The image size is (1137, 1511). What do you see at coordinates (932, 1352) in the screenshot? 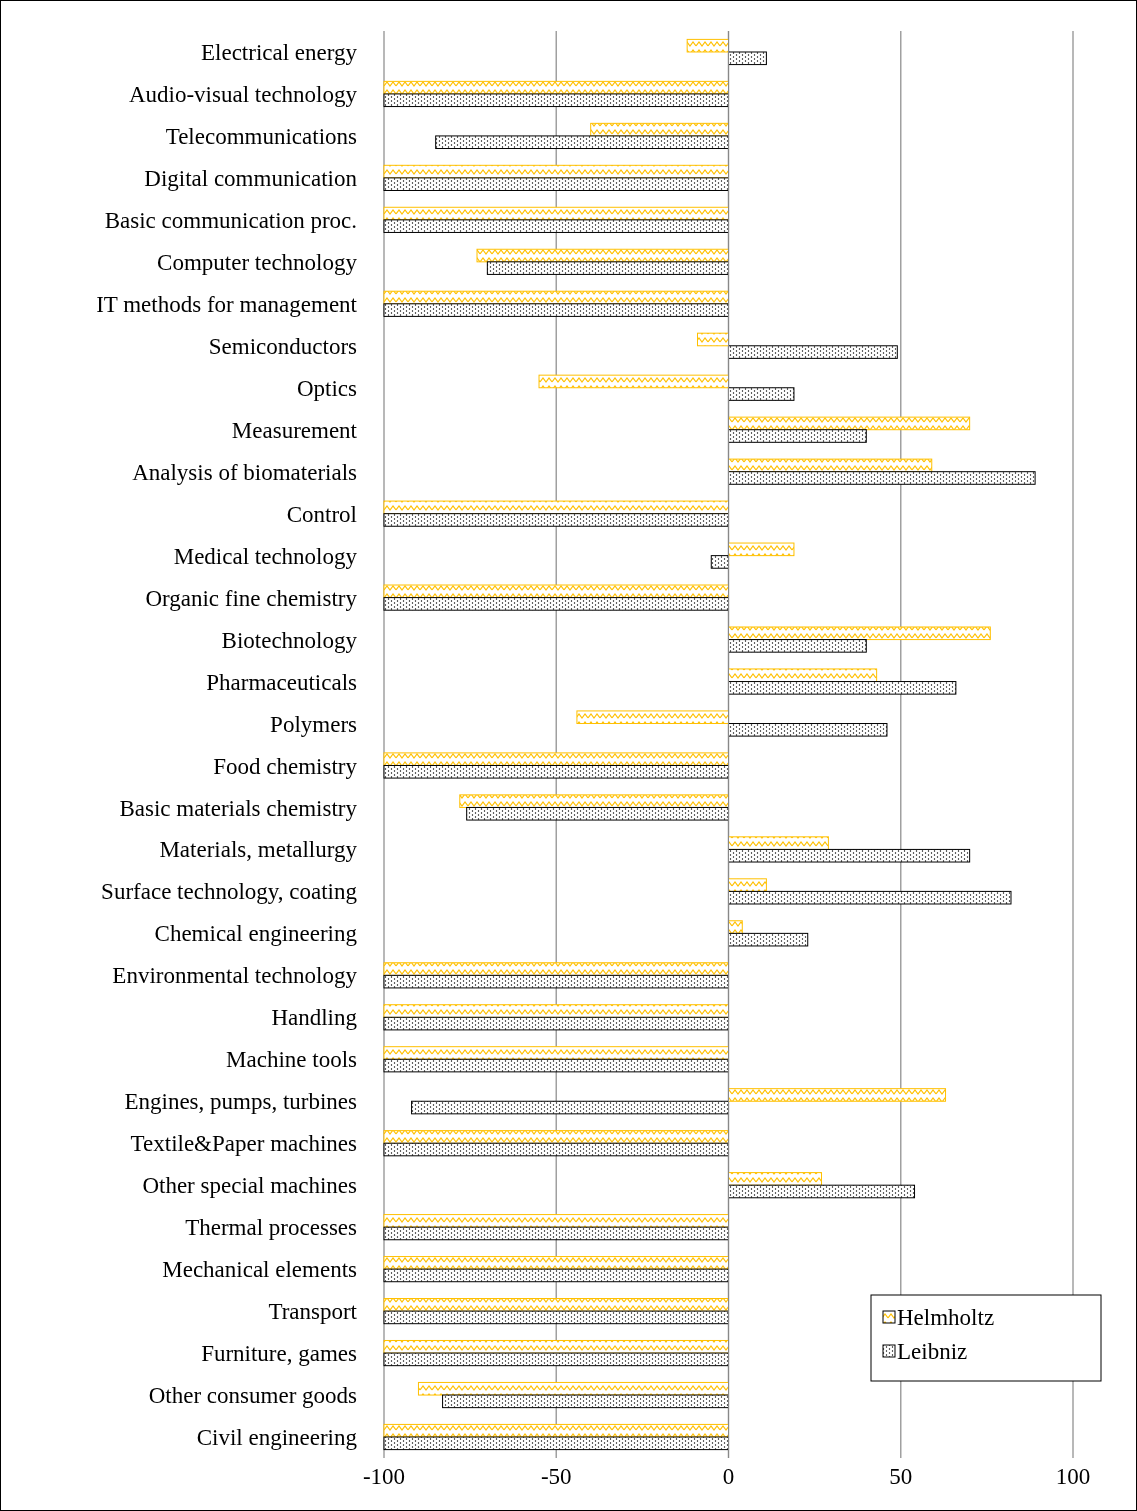
I see `legend-label: Leibniz` at bounding box center [932, 1352].